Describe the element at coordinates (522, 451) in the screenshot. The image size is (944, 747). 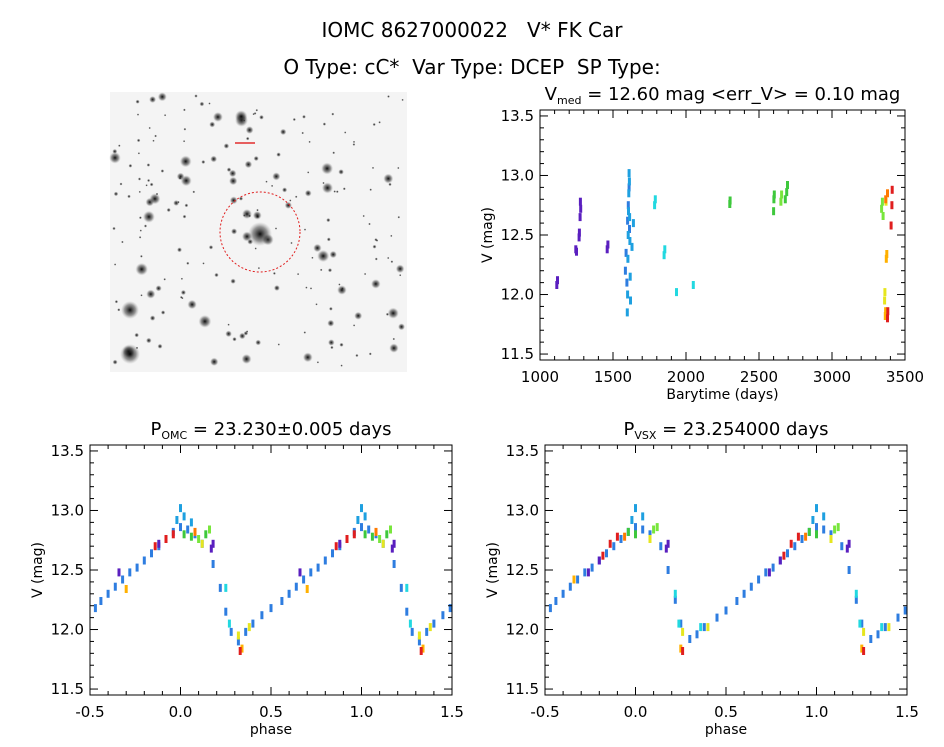
I see `y-tick-label: 13.5` at that location.